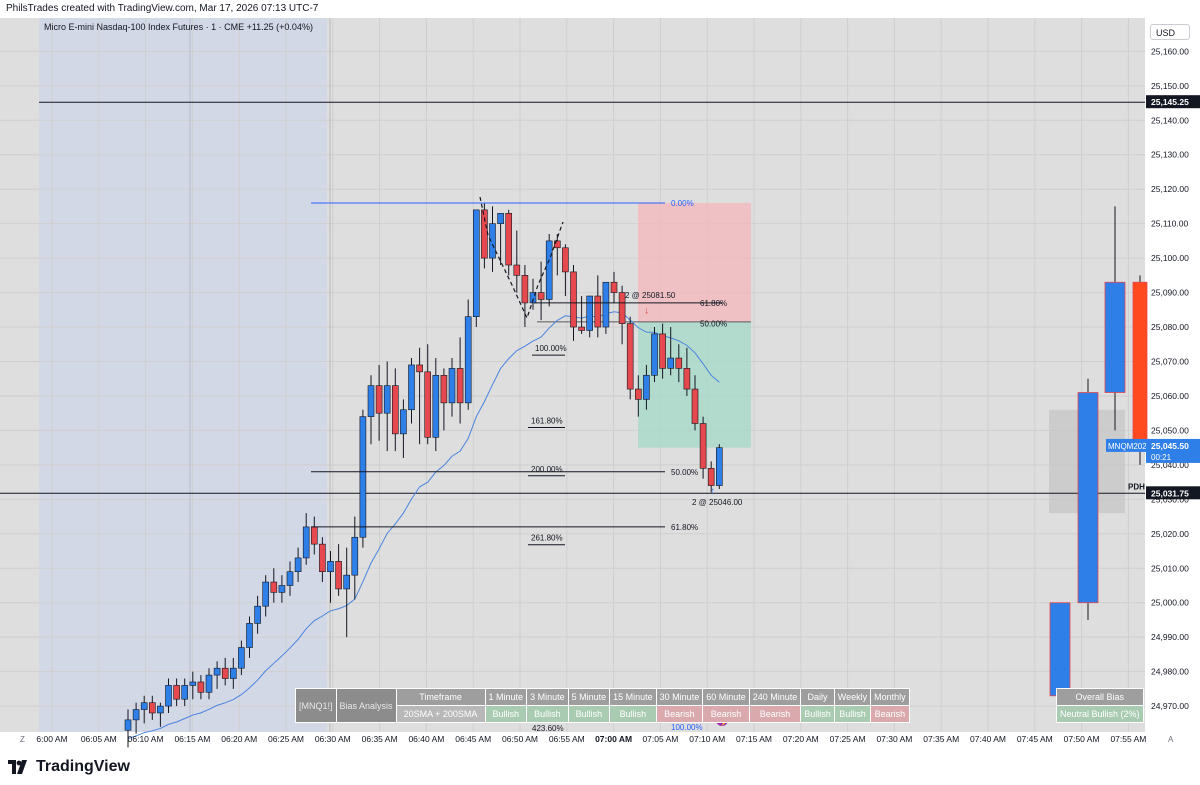  I want to click on price-axis-background, so click(1172, 375).